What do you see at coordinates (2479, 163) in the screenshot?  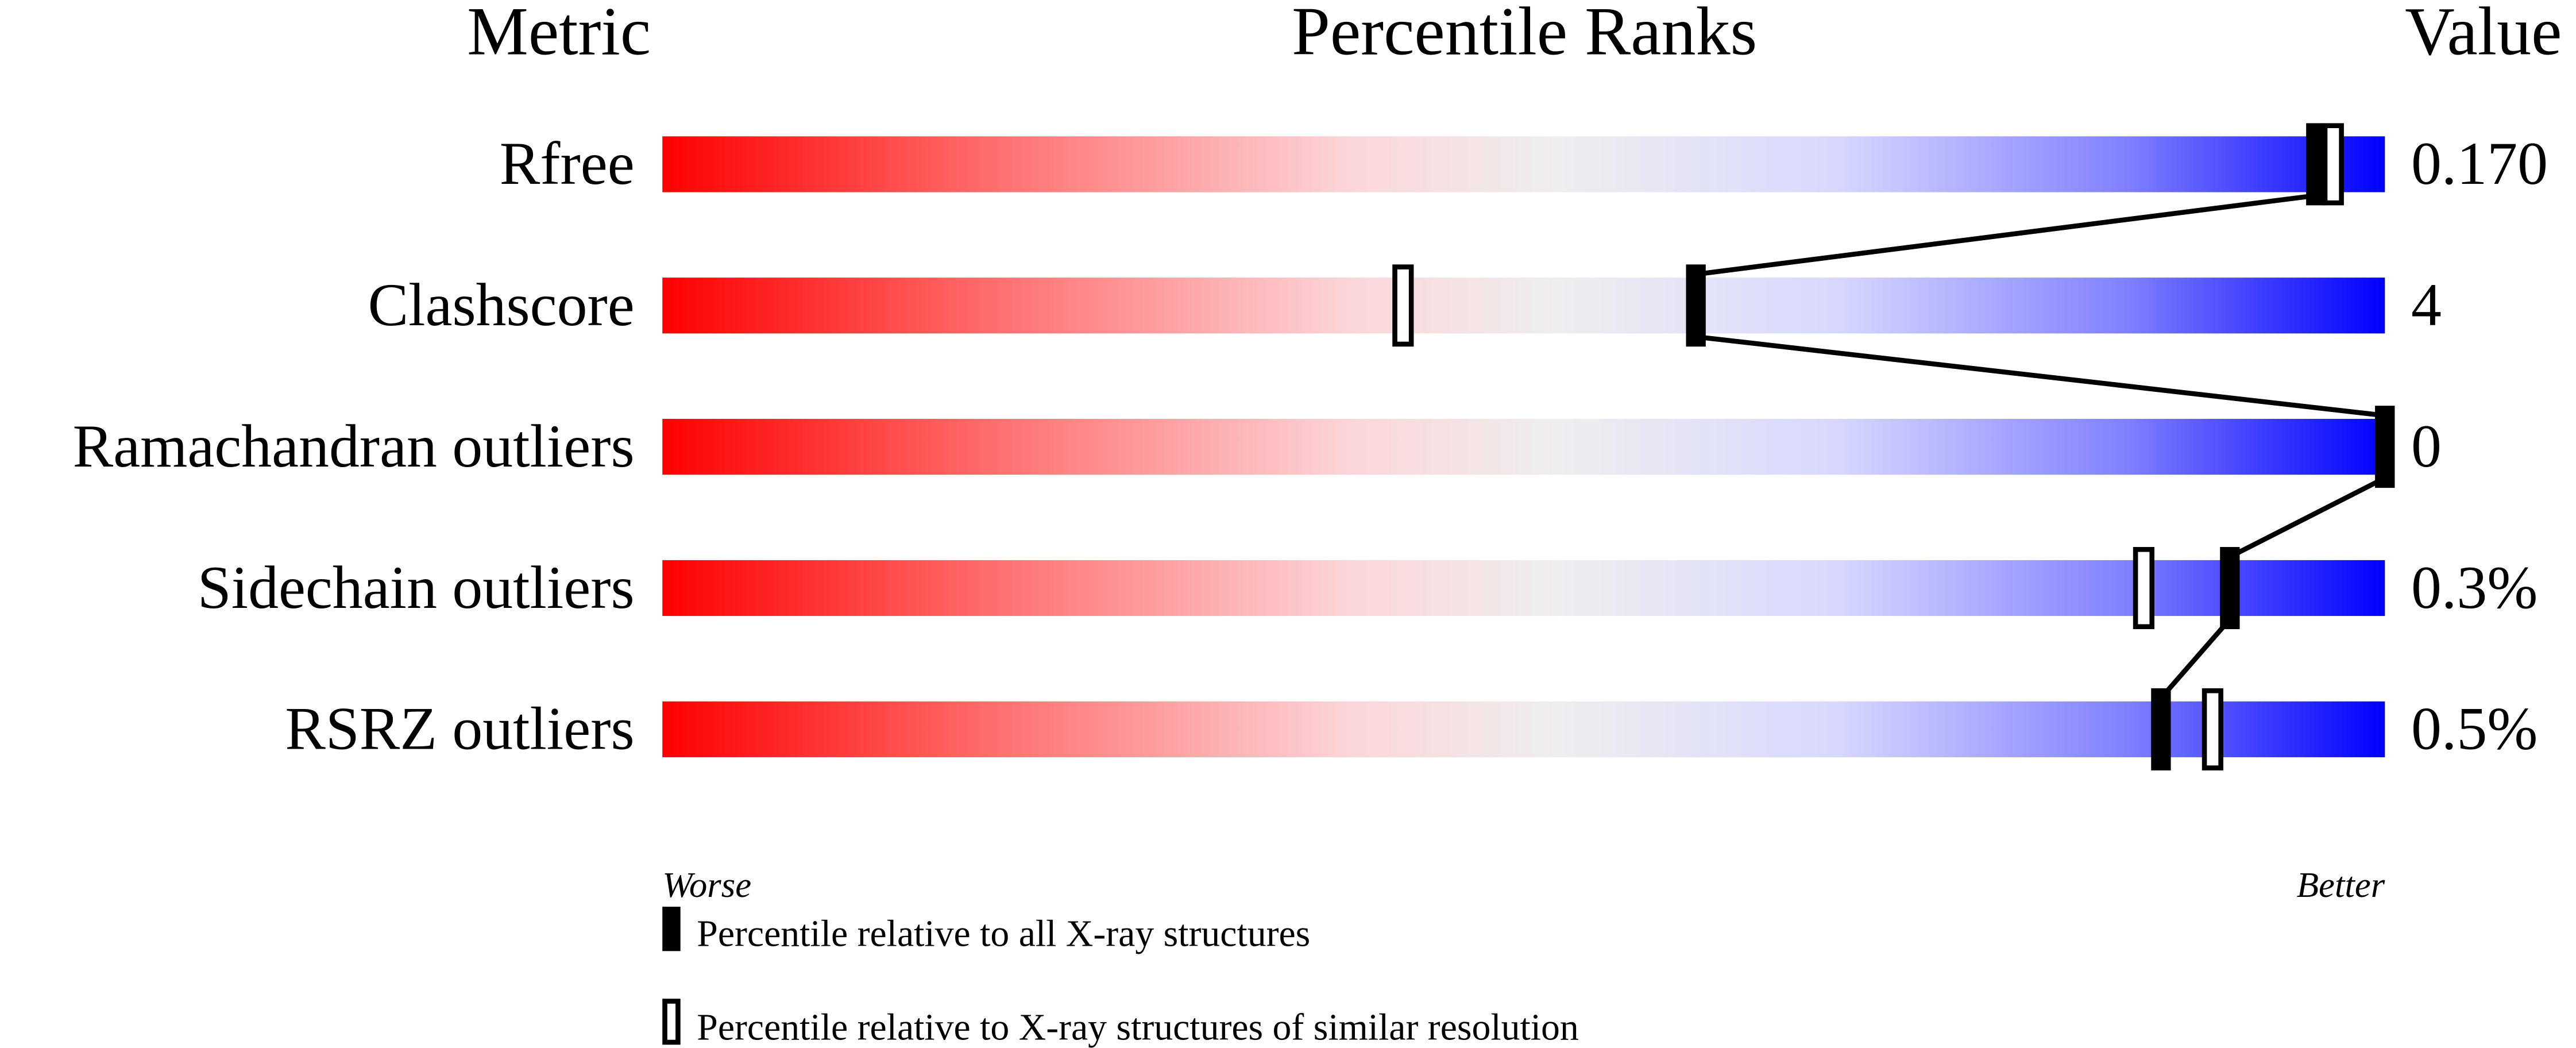 I see `metric-value: 0.170` at bounding box center [2479, 163].